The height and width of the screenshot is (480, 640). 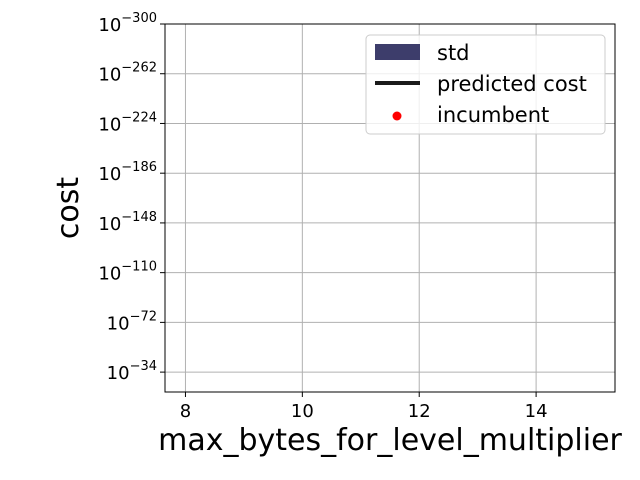 I want to click on x-tick-label: 12, so click(x=419, y=411).